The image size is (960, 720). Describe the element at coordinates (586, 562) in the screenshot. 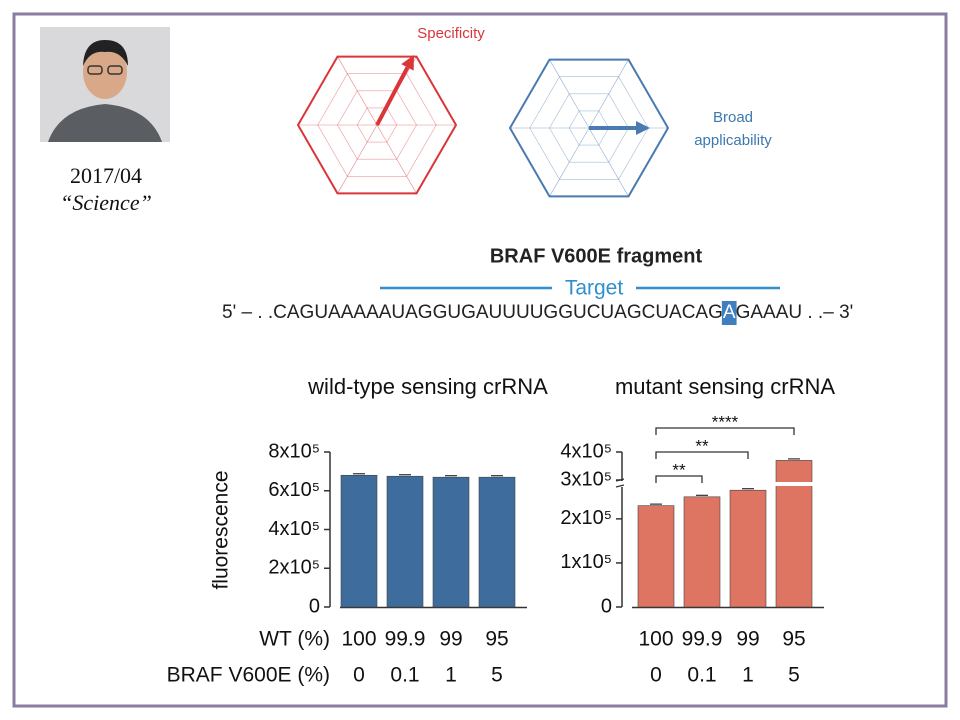

I see `y-tick-label: 1x10⁵` at that location.